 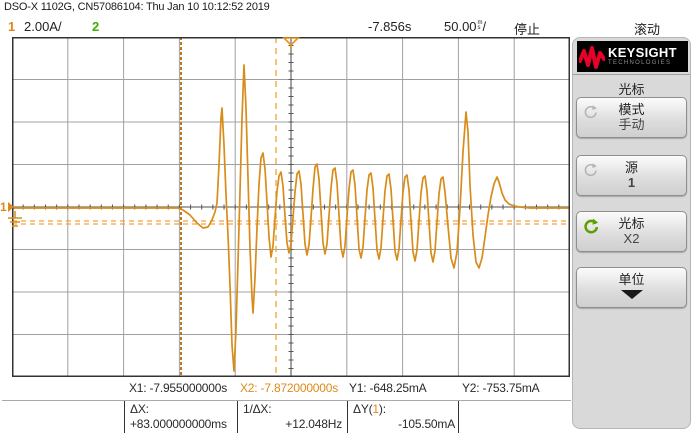 What do you see at coordinates (460, 26) in the screenshot?
I see `timebase-scale-value: 50.00` at bounding box center [460, 26].